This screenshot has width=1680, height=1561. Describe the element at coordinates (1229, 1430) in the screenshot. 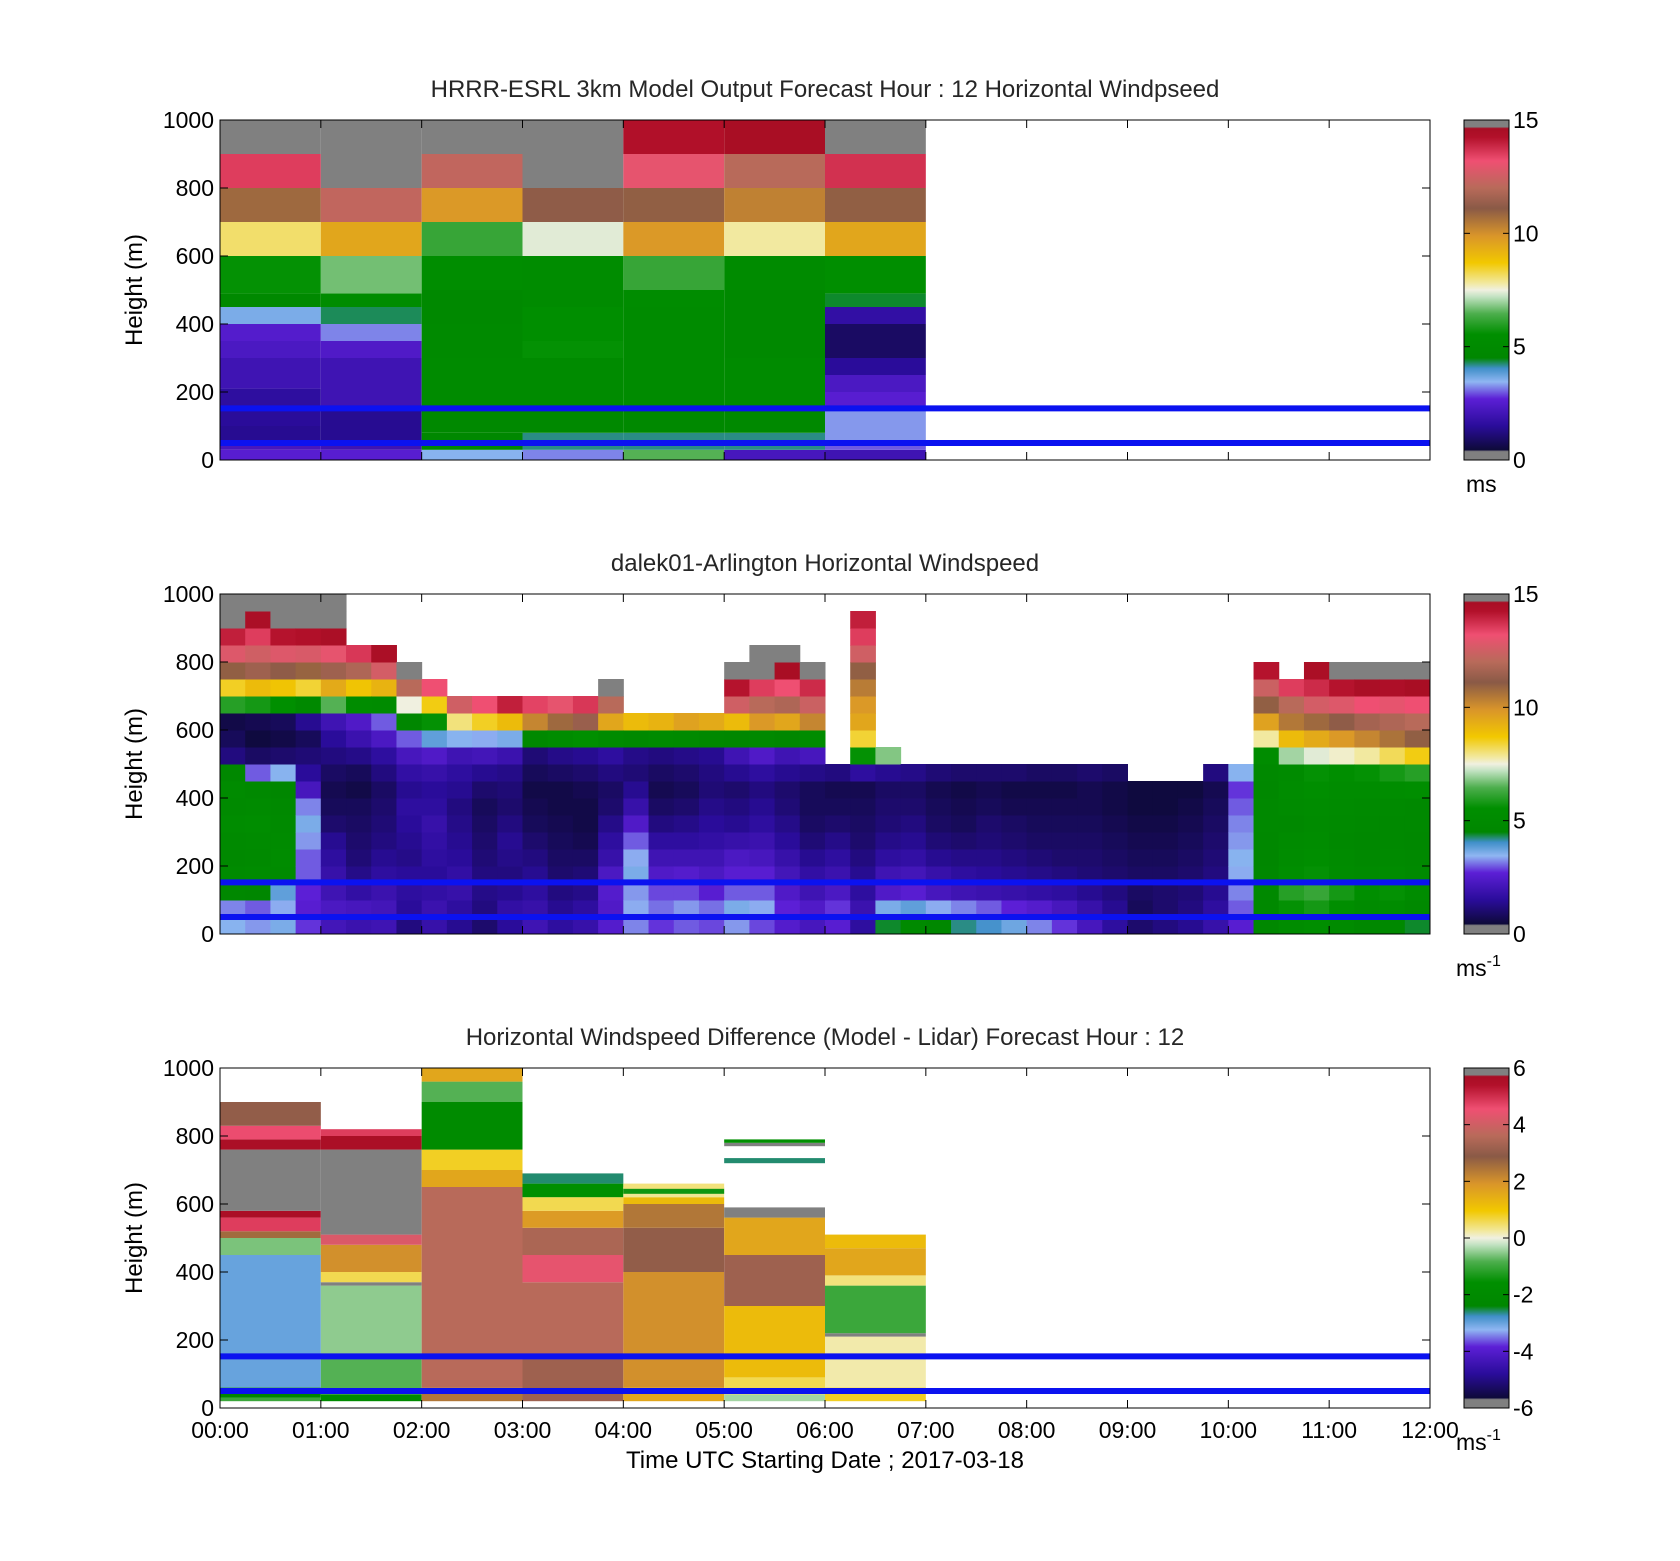

I see `x-tick-label: 10:00` at that location.